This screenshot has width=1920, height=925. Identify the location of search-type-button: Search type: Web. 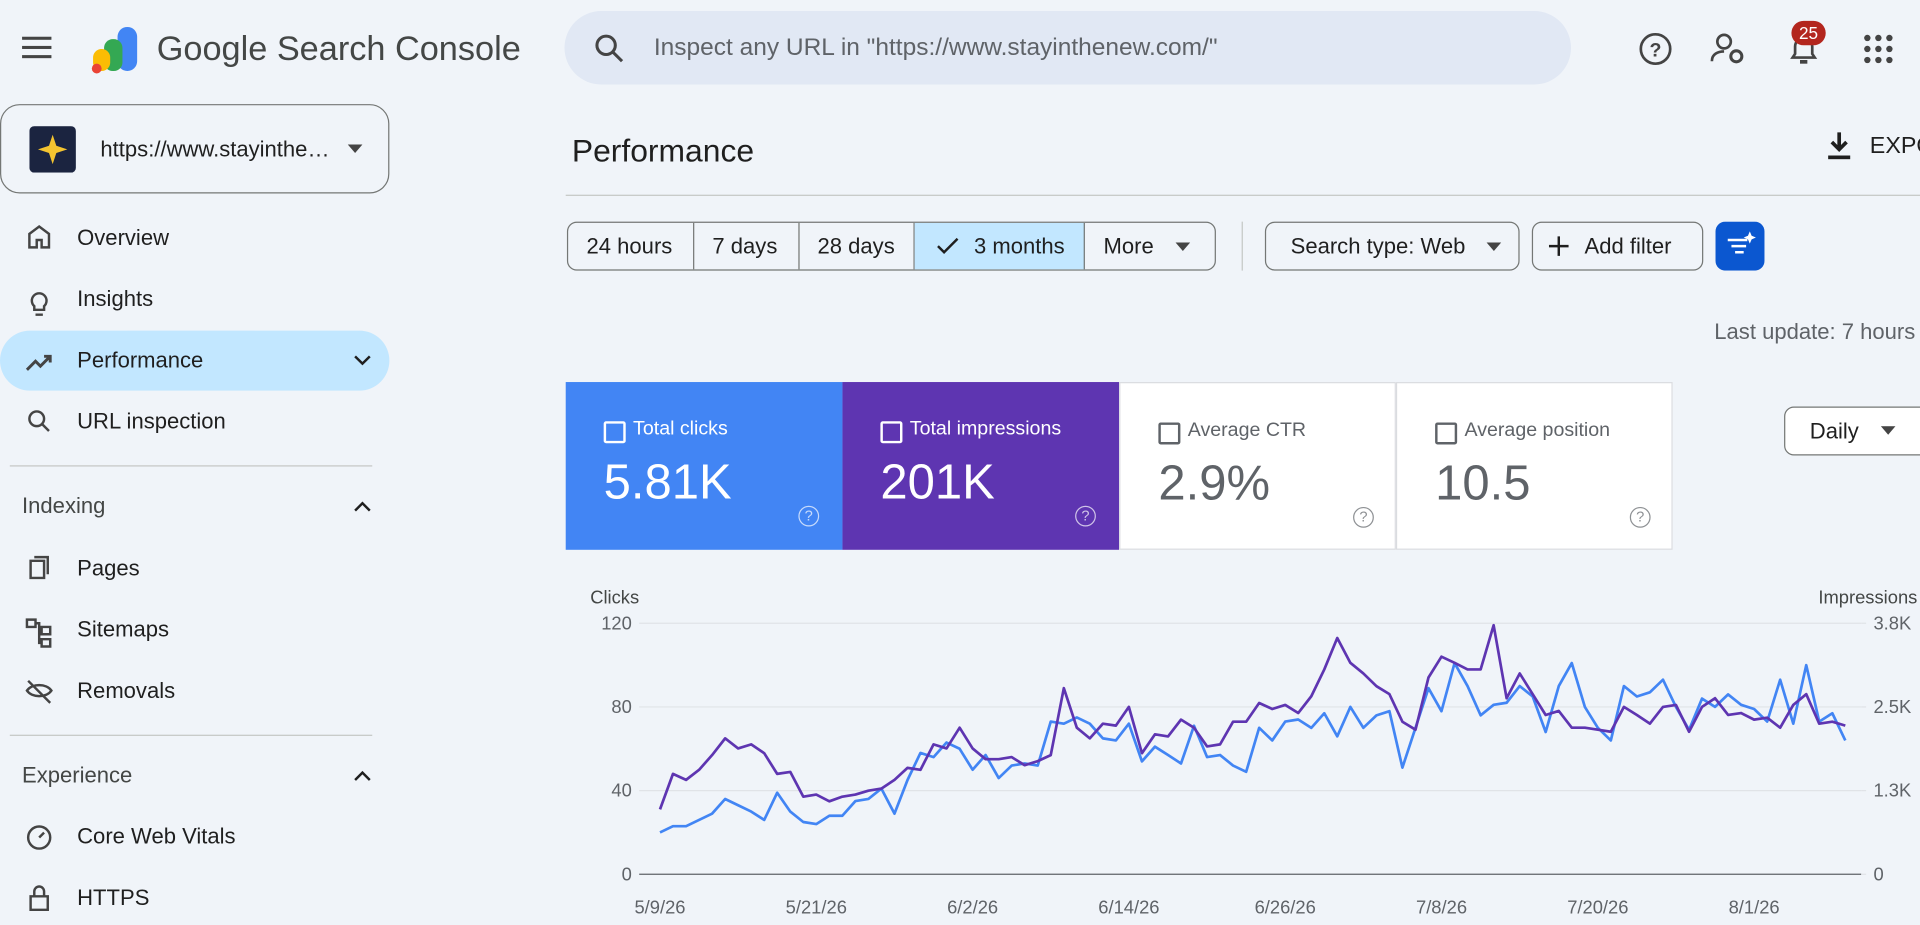
(1392, 246).